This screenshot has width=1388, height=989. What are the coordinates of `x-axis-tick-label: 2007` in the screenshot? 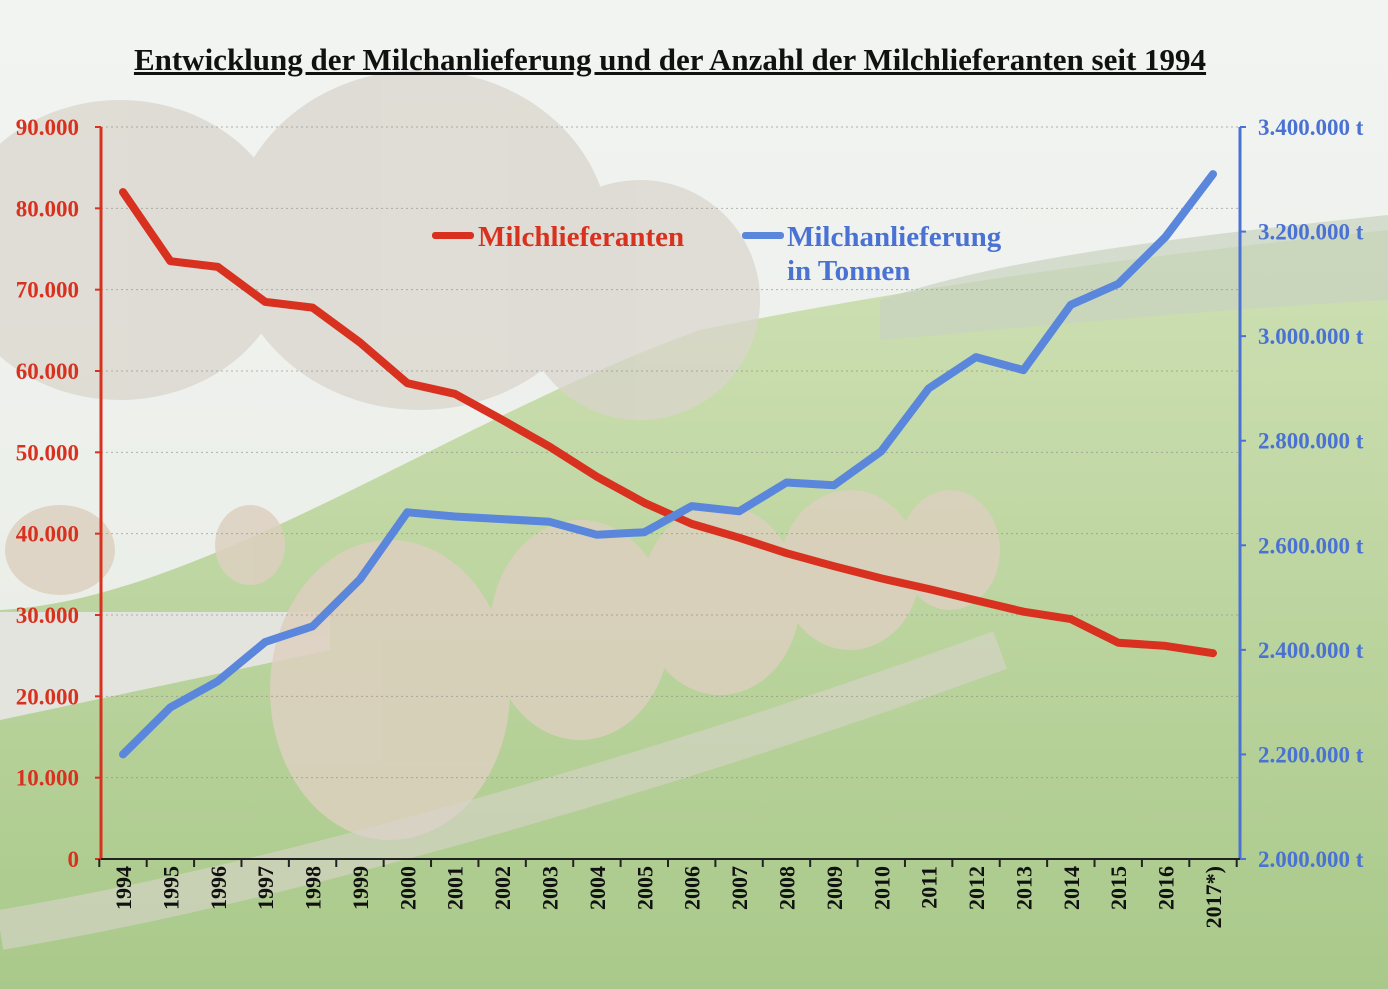 It's located at (739, 888).